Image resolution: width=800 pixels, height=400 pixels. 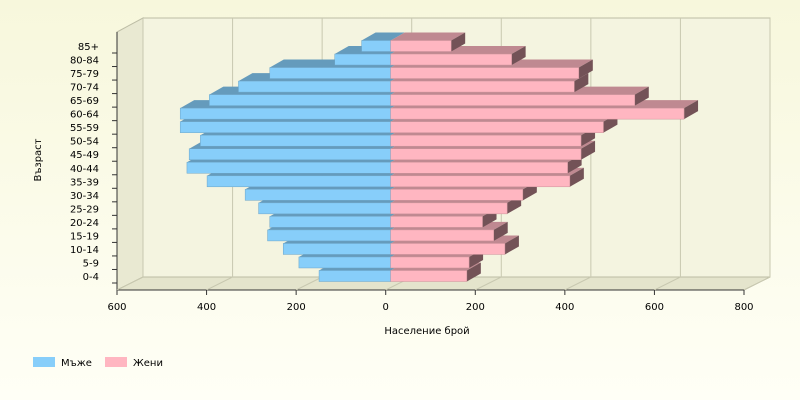 What do you see at coordinates (91, 277) in the screenshot?
I see `y-tick-label: 0-4` at bounding box center [91, 277].